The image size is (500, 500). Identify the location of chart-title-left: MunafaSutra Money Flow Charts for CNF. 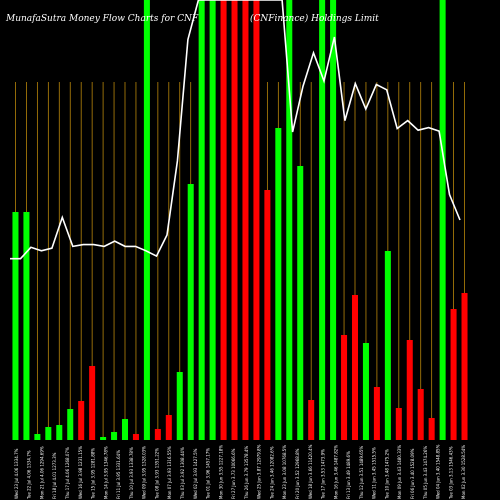
(102, 19).